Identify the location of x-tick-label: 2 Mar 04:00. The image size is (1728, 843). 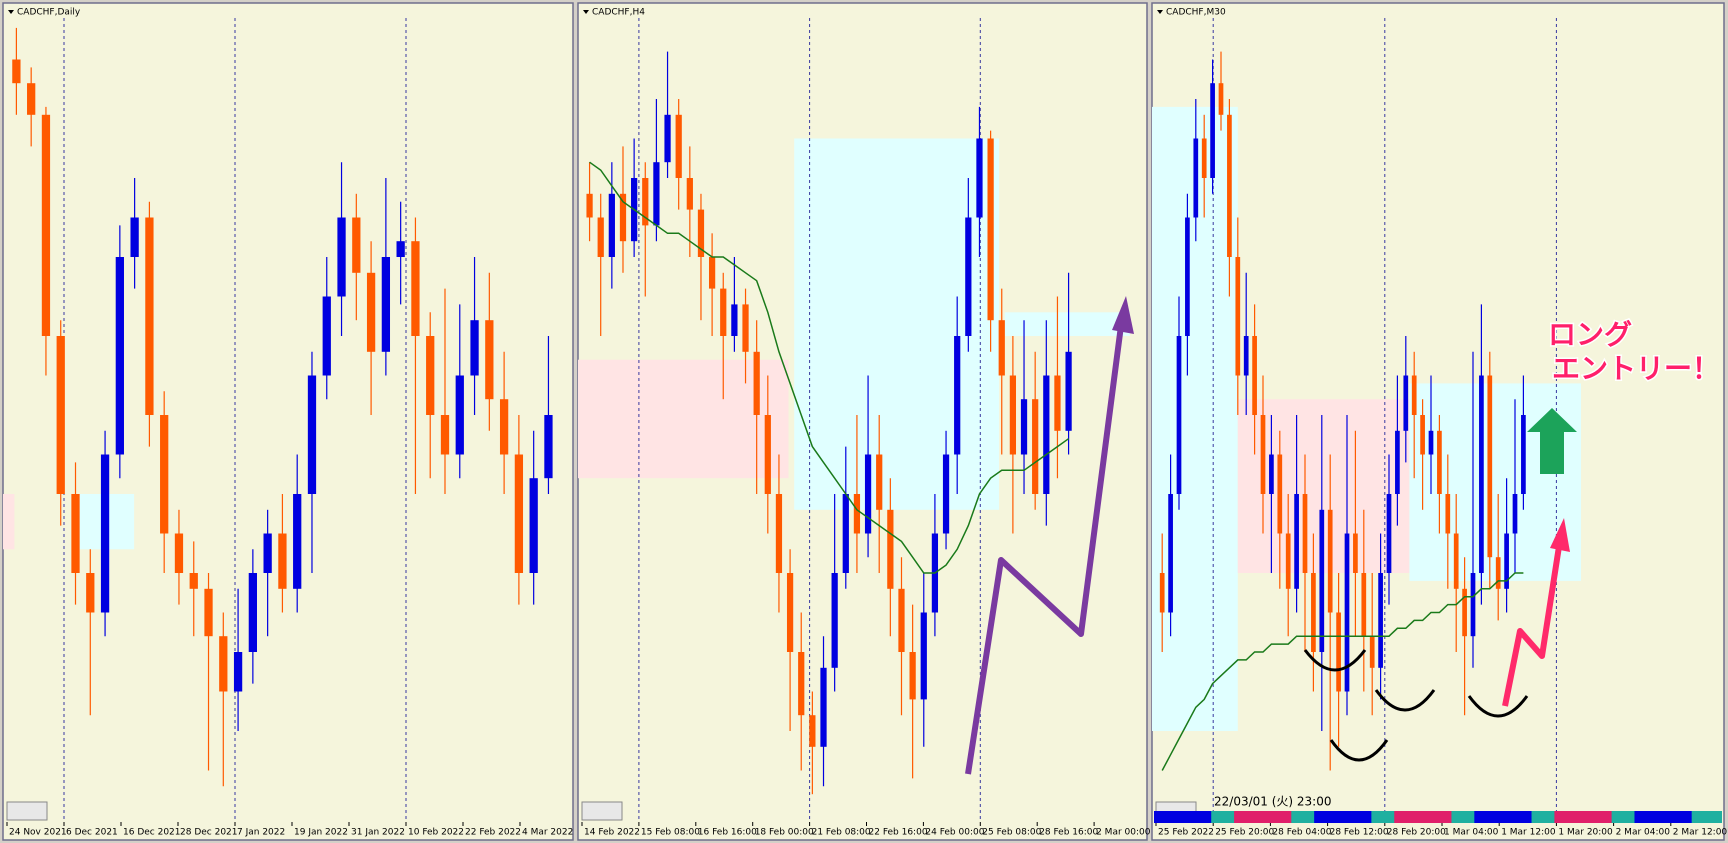
(1643, 833).